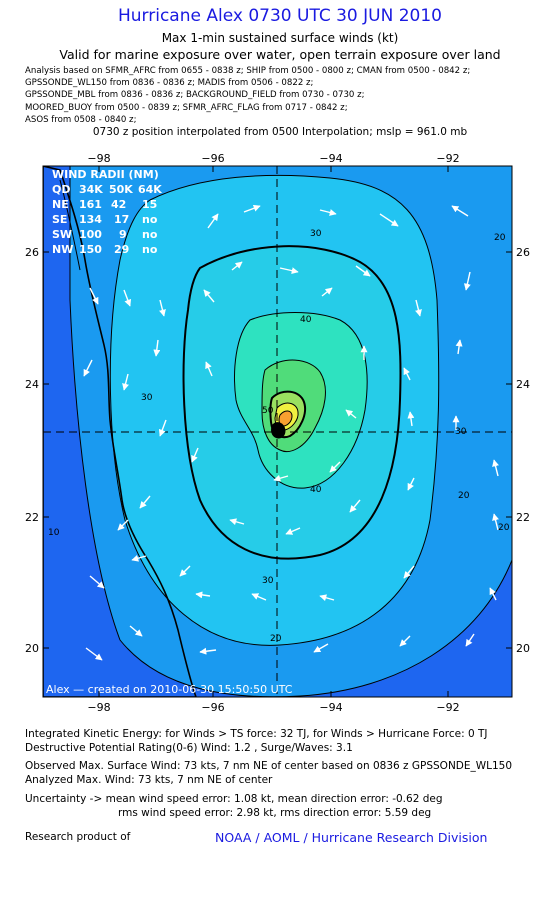  Describe the element at coordinates (78, 837) in the screenshot. I see `research-label: Research product of` at that location.